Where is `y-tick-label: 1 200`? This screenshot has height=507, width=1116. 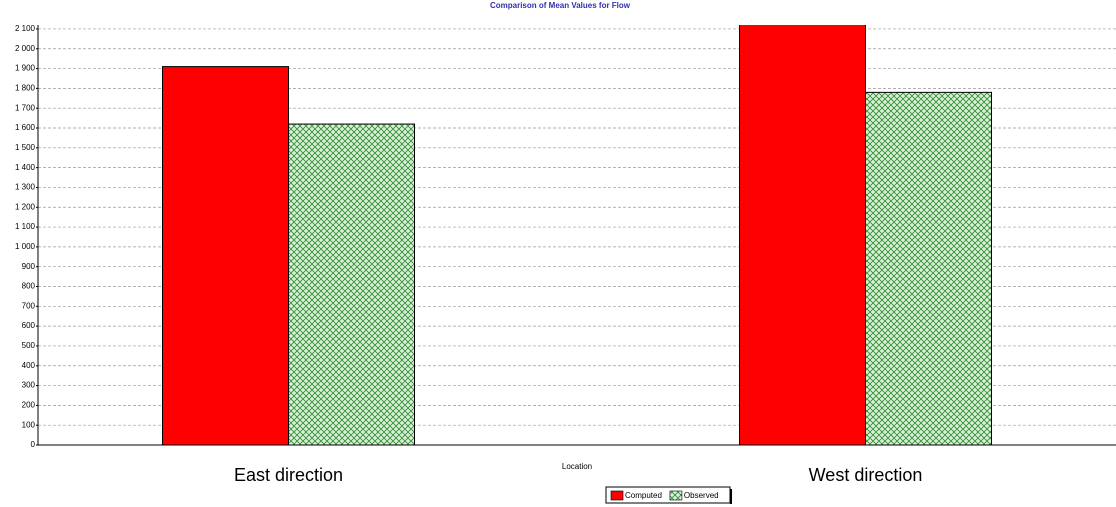 y-tick-label: 1 200 is located at coordinates (25, 206).